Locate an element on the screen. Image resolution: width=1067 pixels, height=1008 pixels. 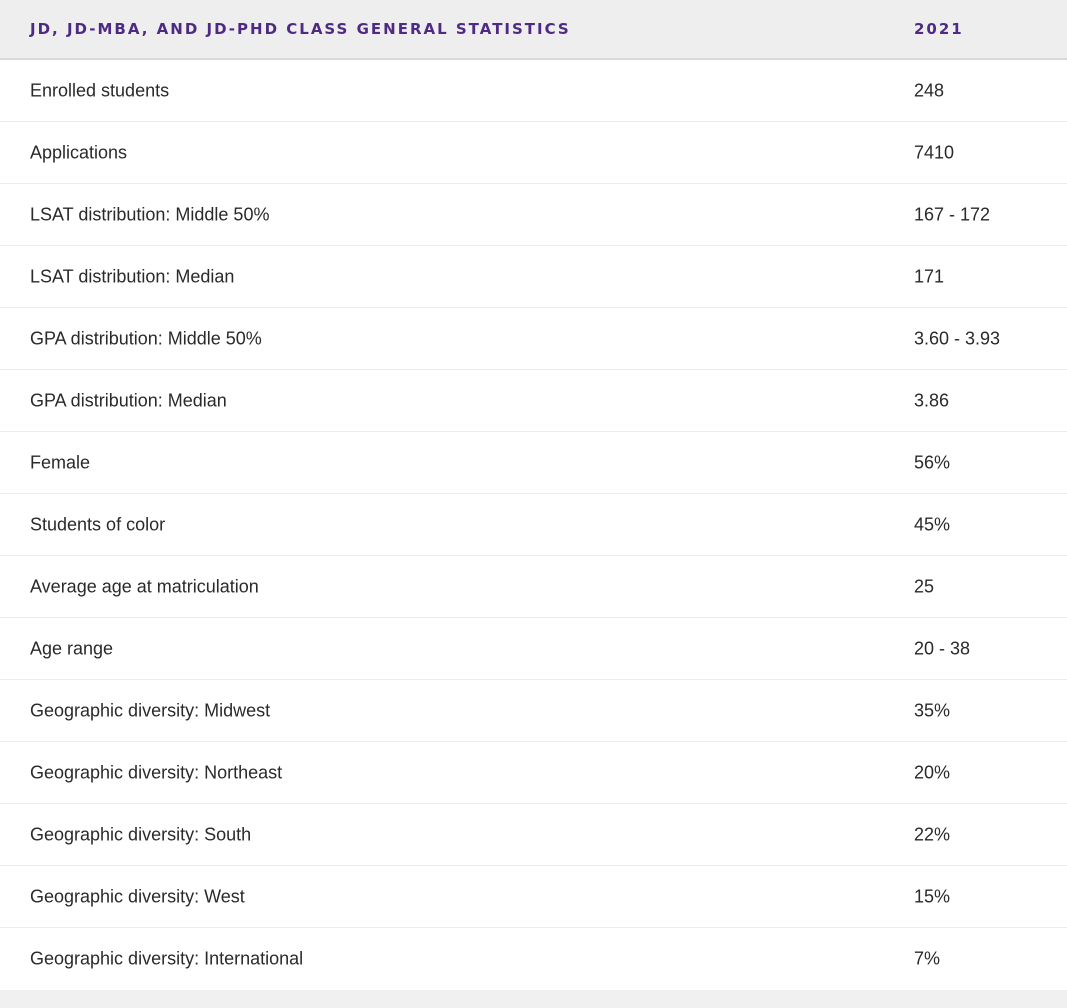
row-label: Enrolled students is located at coordinates (100, 90).